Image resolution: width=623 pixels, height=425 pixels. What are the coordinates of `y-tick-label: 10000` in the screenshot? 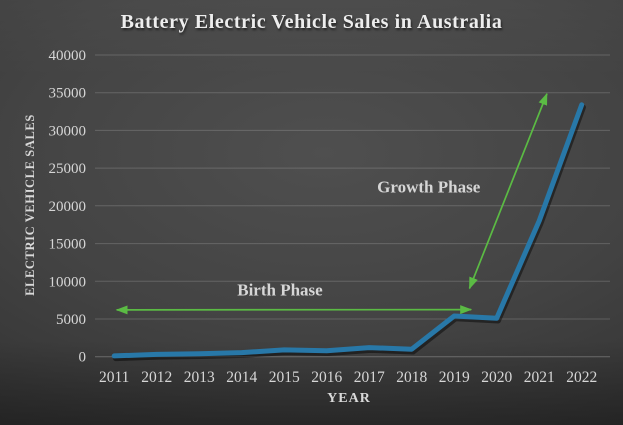 It's located at (68, 282).